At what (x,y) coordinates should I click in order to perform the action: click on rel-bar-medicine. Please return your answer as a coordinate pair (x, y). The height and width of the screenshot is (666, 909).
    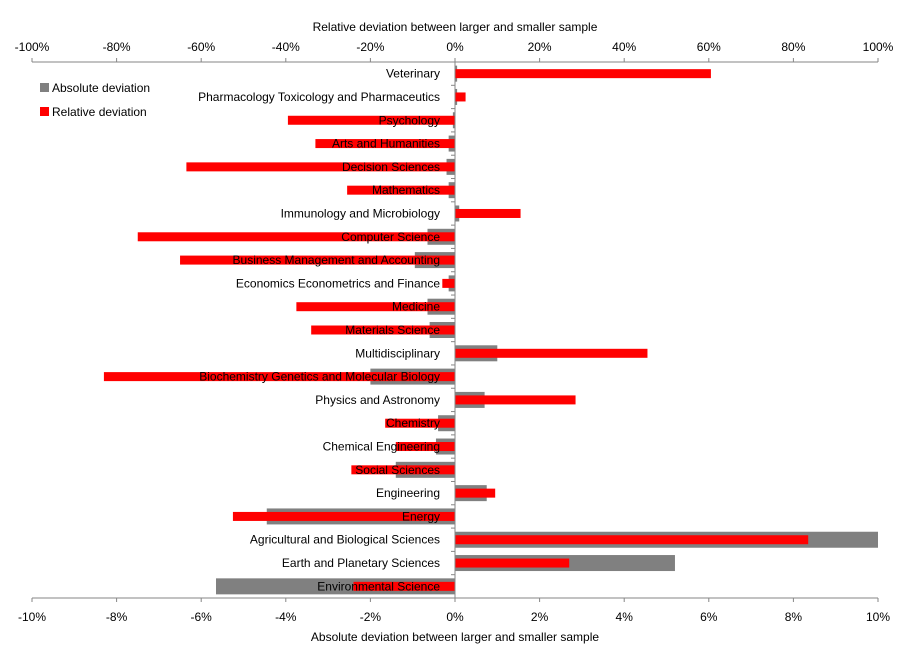
    Looking at the image, I should click on (375, 307).